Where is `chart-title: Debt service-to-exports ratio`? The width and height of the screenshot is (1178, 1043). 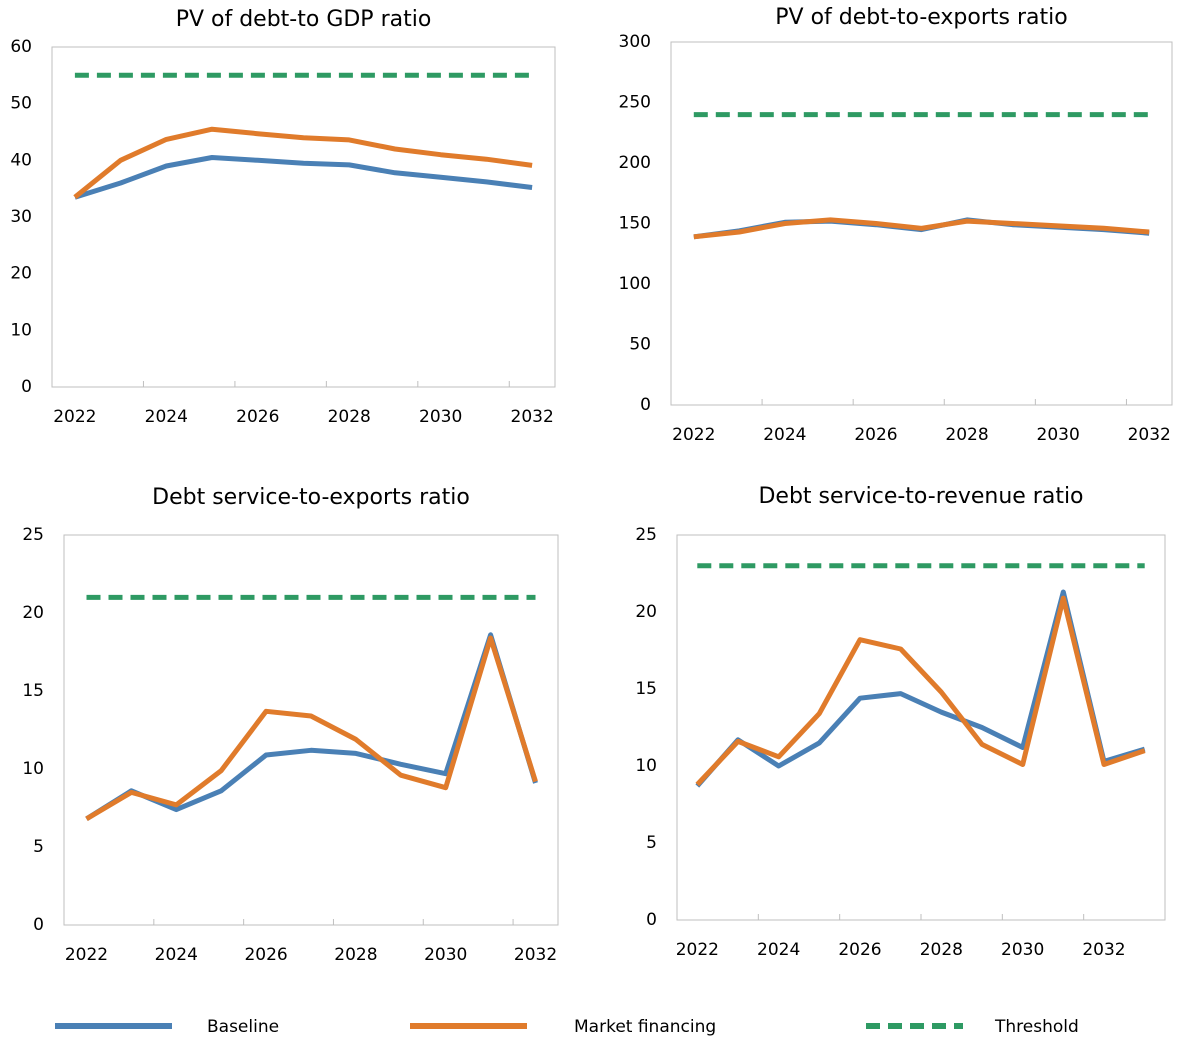 chart-title: Debt service-to-exports ratio is located at coordinates (311, 497).